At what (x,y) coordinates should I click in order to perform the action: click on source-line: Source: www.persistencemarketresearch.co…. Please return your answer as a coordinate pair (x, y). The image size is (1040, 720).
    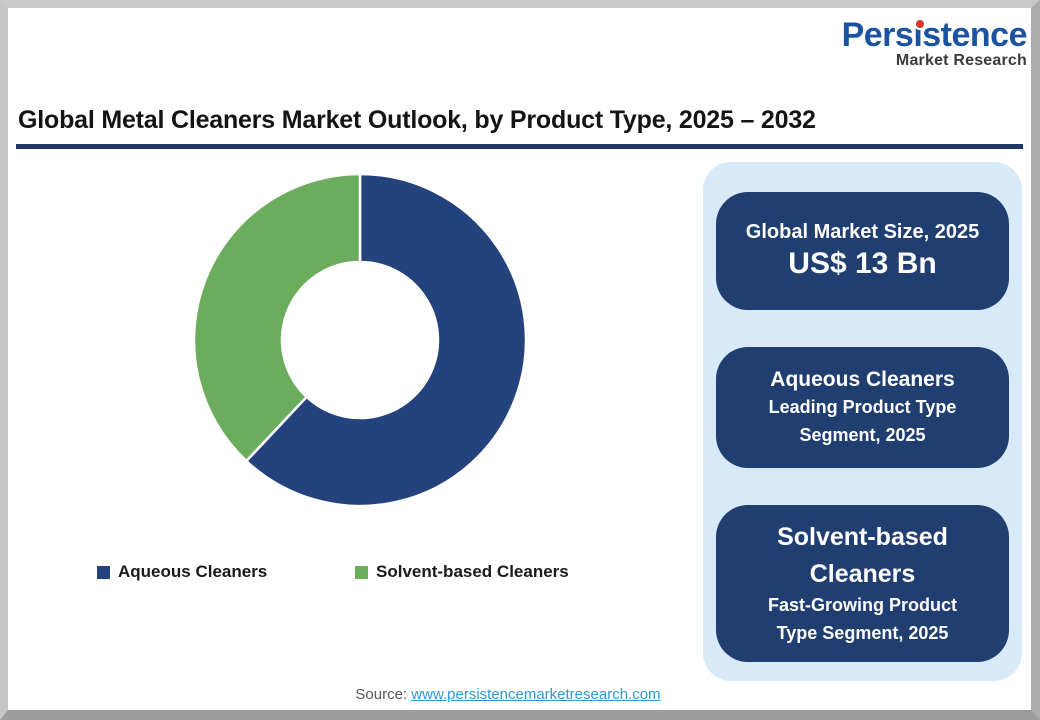
    Looking at the image, I should click on (508, 694).